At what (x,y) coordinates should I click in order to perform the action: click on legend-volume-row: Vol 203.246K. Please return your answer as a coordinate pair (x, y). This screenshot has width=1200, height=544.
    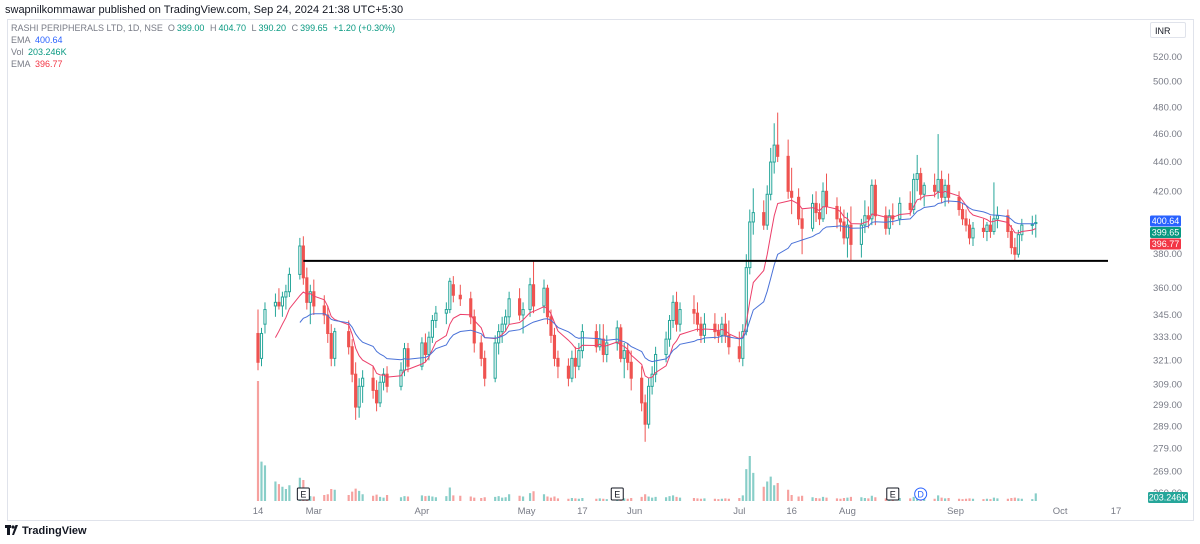
    Looking at the image, I should click on (204, 52).